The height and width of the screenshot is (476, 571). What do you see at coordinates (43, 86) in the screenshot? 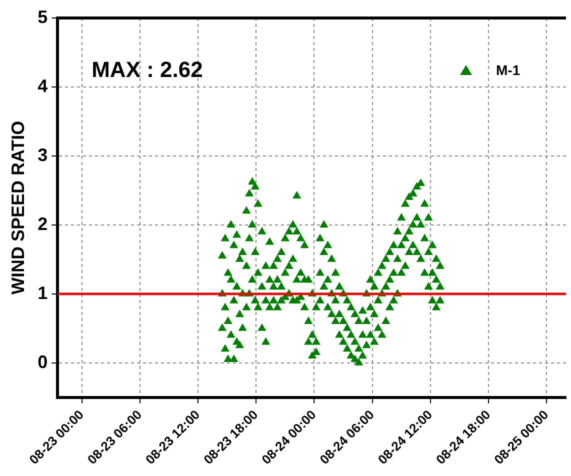
I see `y-tick-label: 4` at bounding box center [43, 86].